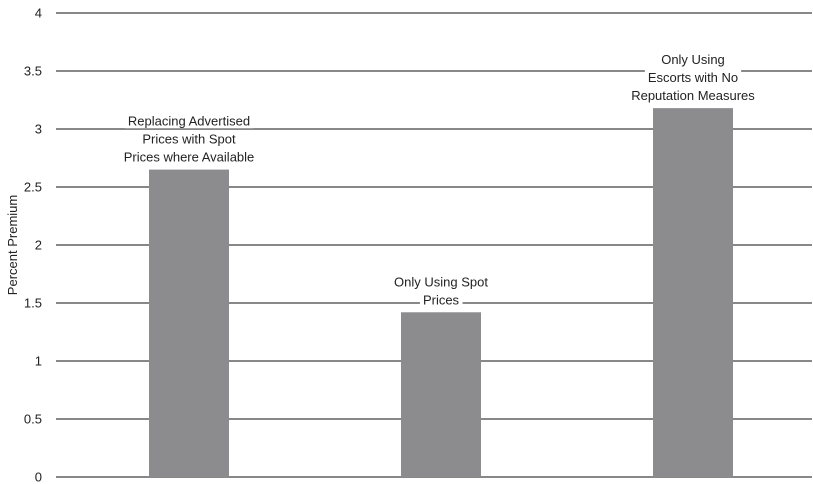 The image size is (813, 484). I want to click on y-tick-label: 4, so click(38, 13).